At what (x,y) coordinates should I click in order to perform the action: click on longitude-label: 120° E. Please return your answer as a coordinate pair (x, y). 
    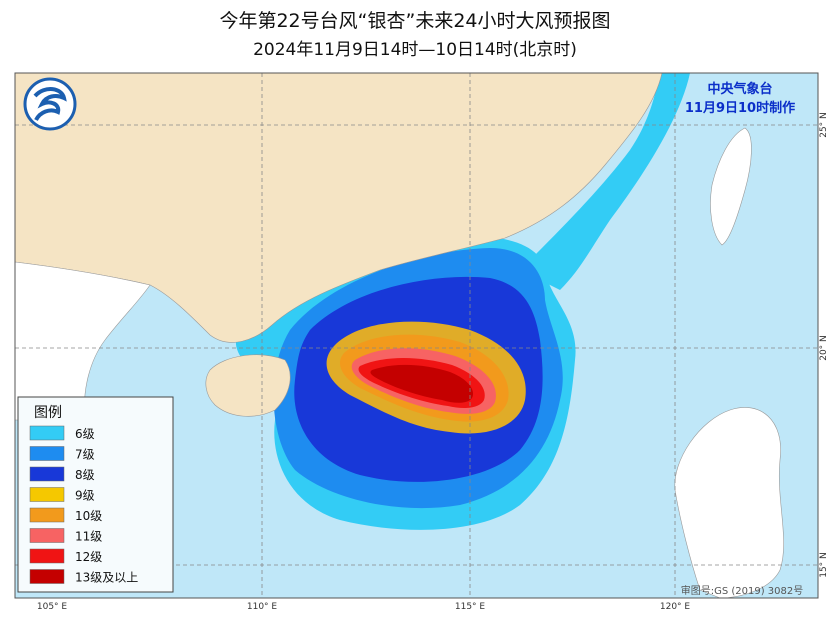
    Looking at the image, I should click on (675, 607).